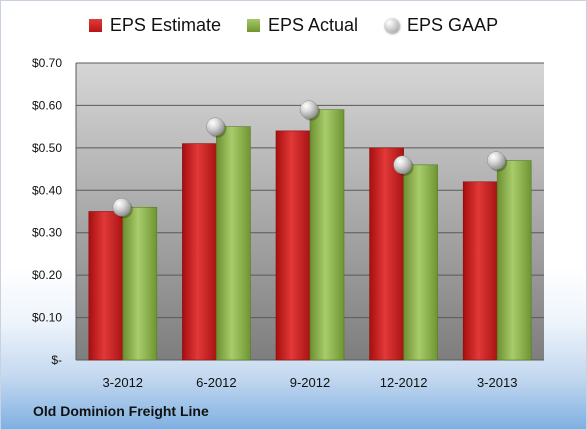 Image resolution: width=587 pixels, height=430 pixels. What do you see at coordinates (313, 25) in the screenshot?
I see `legend-label-actual: EPS Actual` at bounding box center [313, 25].